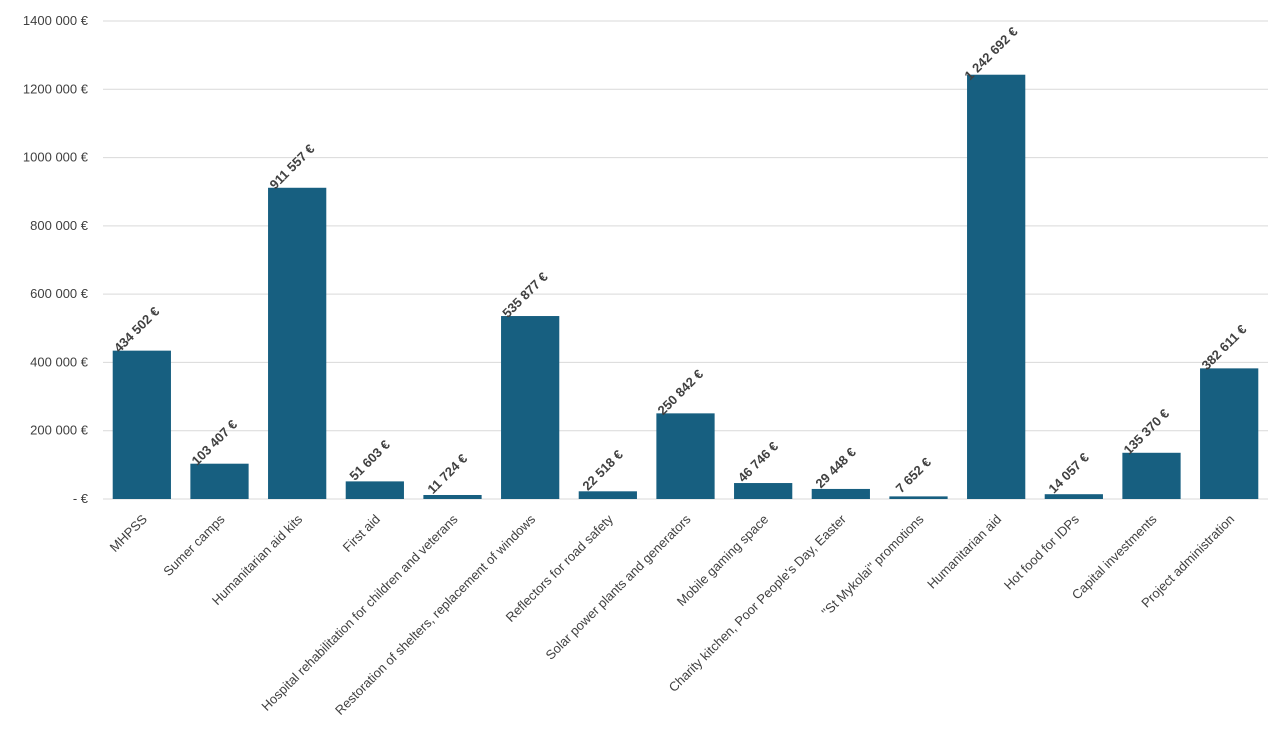 The width and height of the screenshot is (1286, 752). What do you see at coordinates (291, 166) in the screenshot?
I see `data-label: 911 557 €` at bounding box center [291, 166].